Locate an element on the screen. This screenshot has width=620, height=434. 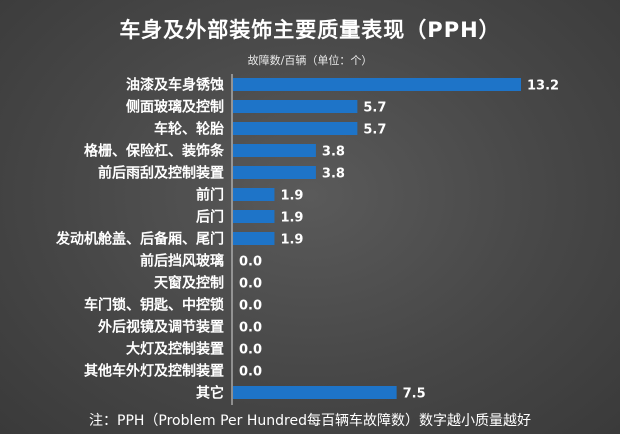
category-label: 大灯及控制装置 is located at coordinates (175, 349).